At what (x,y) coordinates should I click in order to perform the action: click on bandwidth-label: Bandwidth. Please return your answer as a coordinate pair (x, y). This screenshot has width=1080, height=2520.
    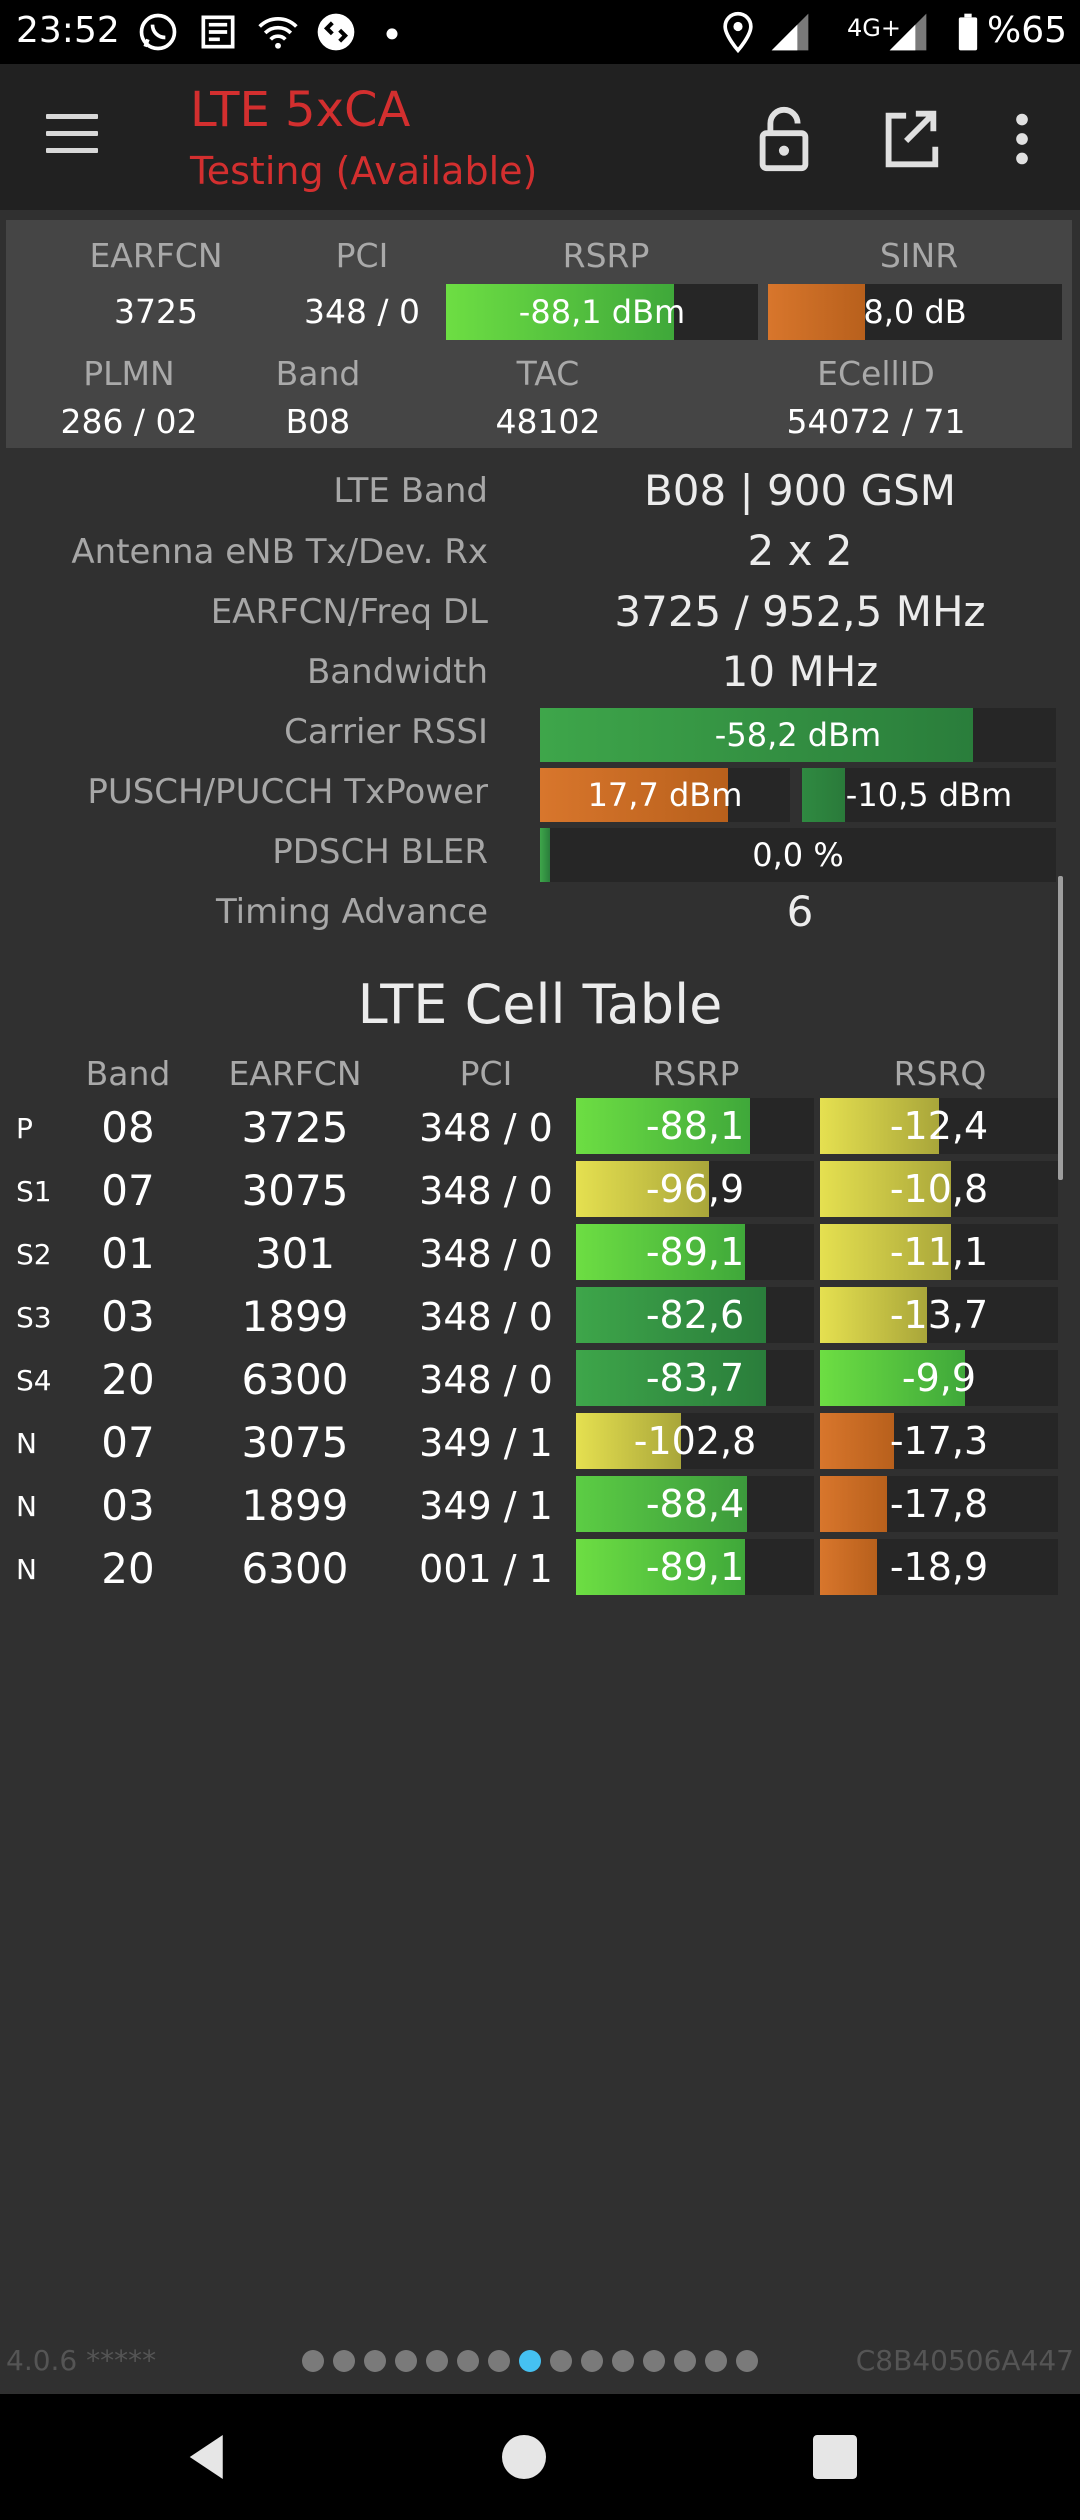
    Looking at the image, I should click on (397, 672).